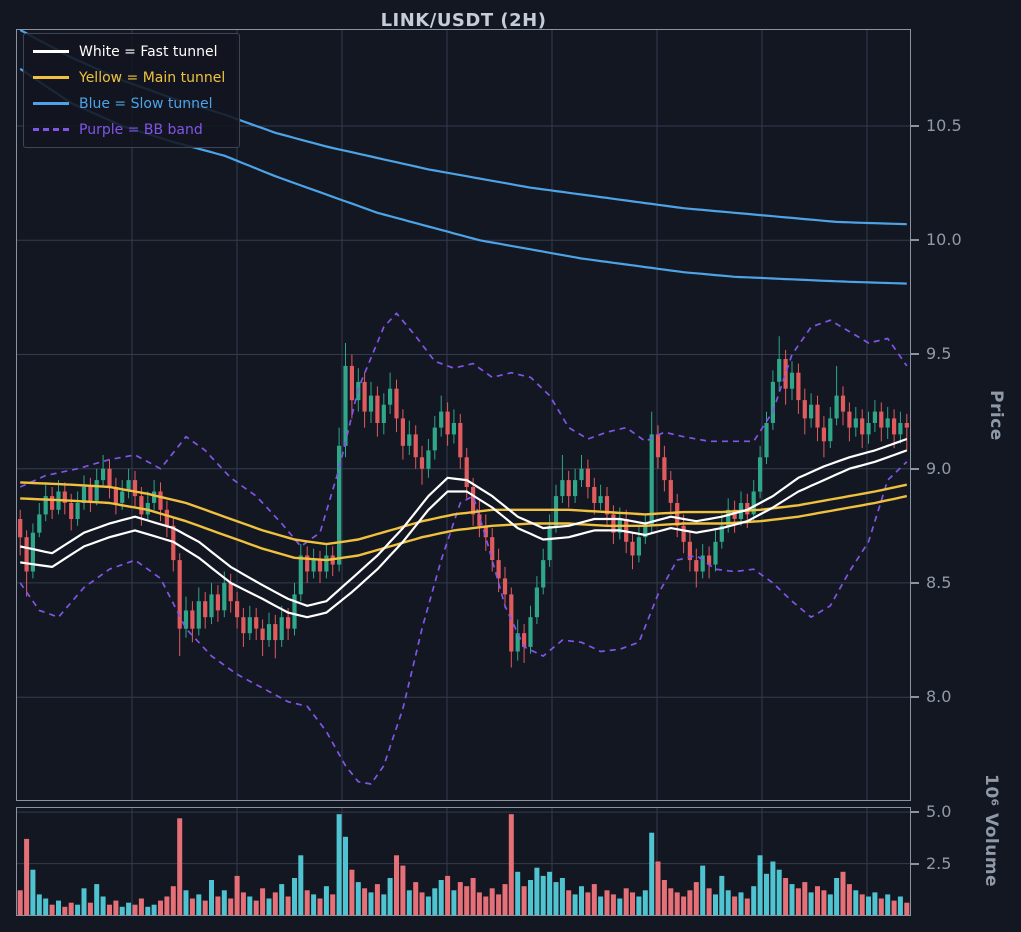  I want to click on axis-tick-label: 5.0, so click(939, 812).